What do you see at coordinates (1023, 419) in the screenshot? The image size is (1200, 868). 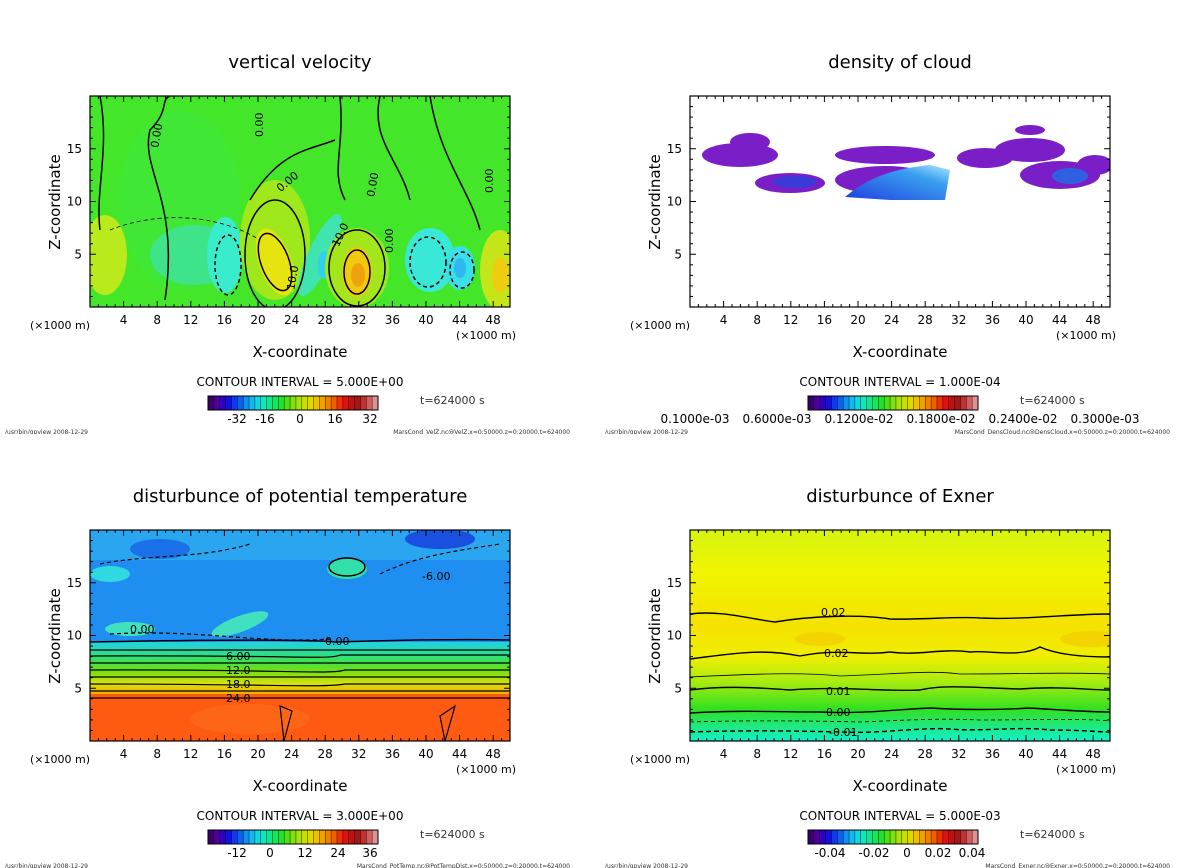 I see `colorbar-label: 0.2400e-02` at bounding box center [1023, 419].